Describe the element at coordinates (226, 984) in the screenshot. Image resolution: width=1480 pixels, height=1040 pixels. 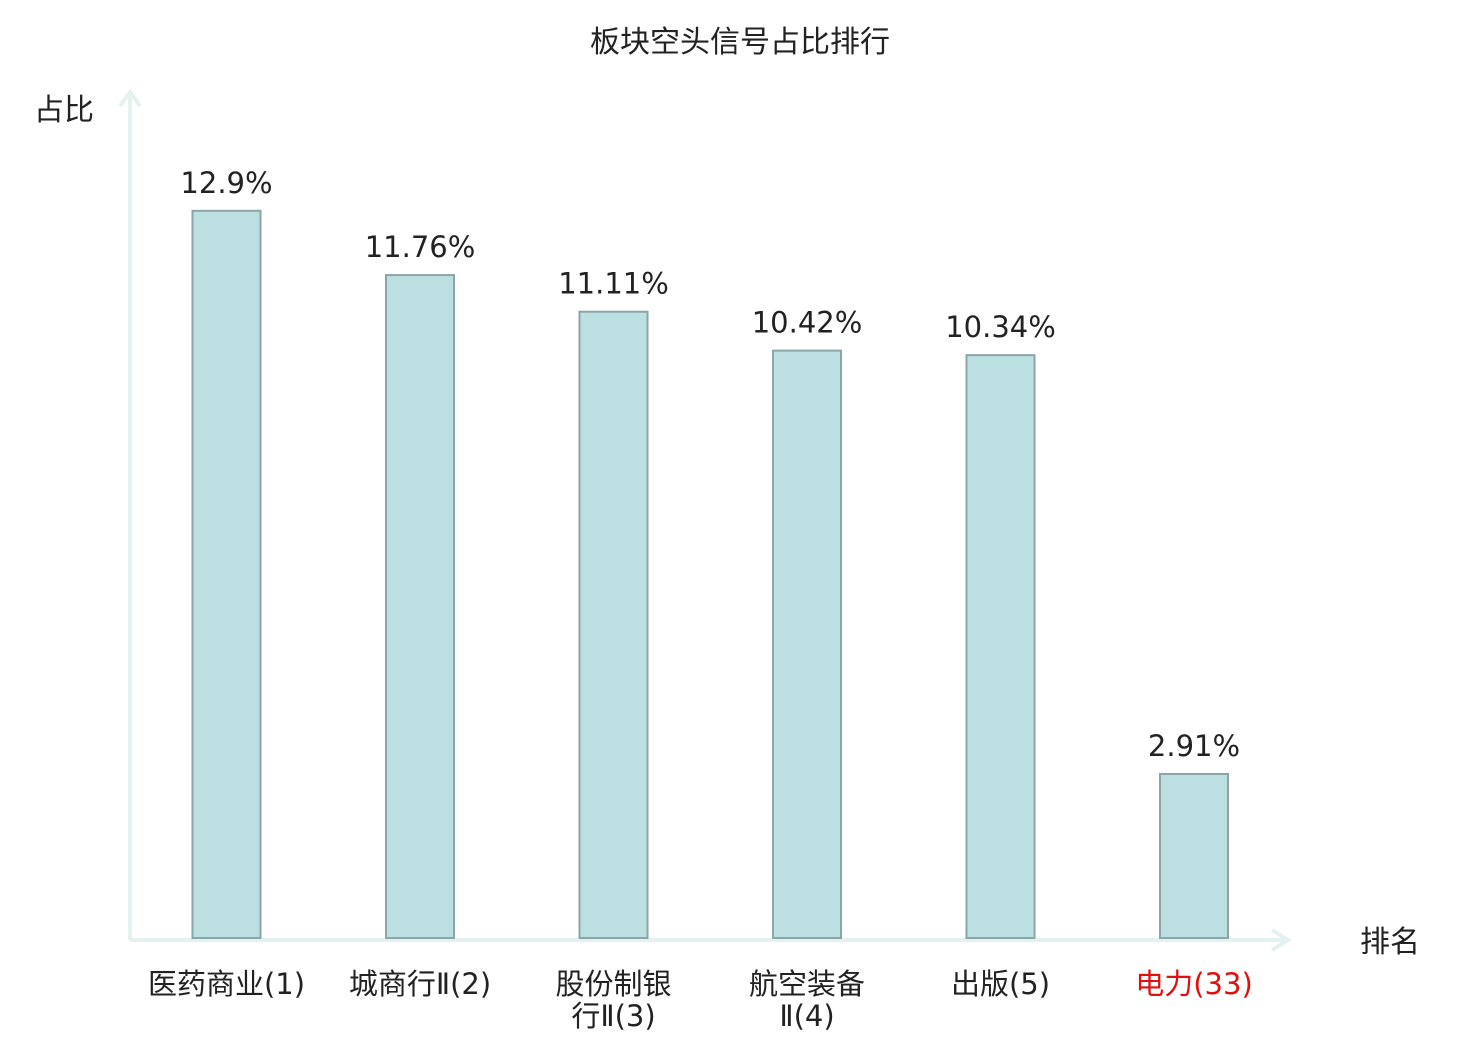
I see `category-tick-label: 医药商业(1)` at that location.